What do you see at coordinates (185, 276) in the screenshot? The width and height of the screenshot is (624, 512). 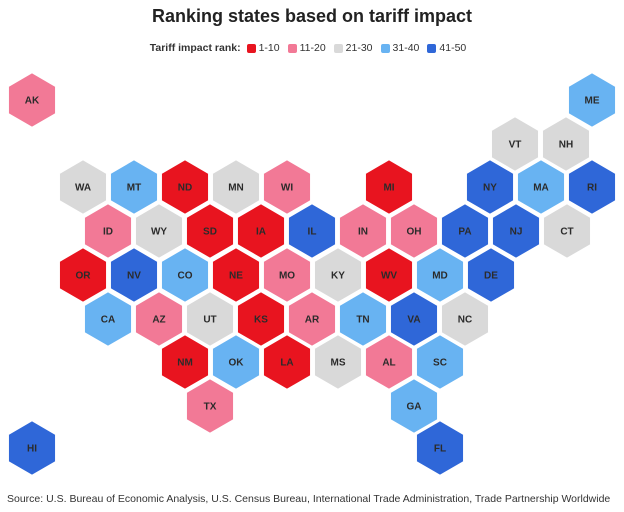 I see `state-label: CO` at bounding box center [185, 276].